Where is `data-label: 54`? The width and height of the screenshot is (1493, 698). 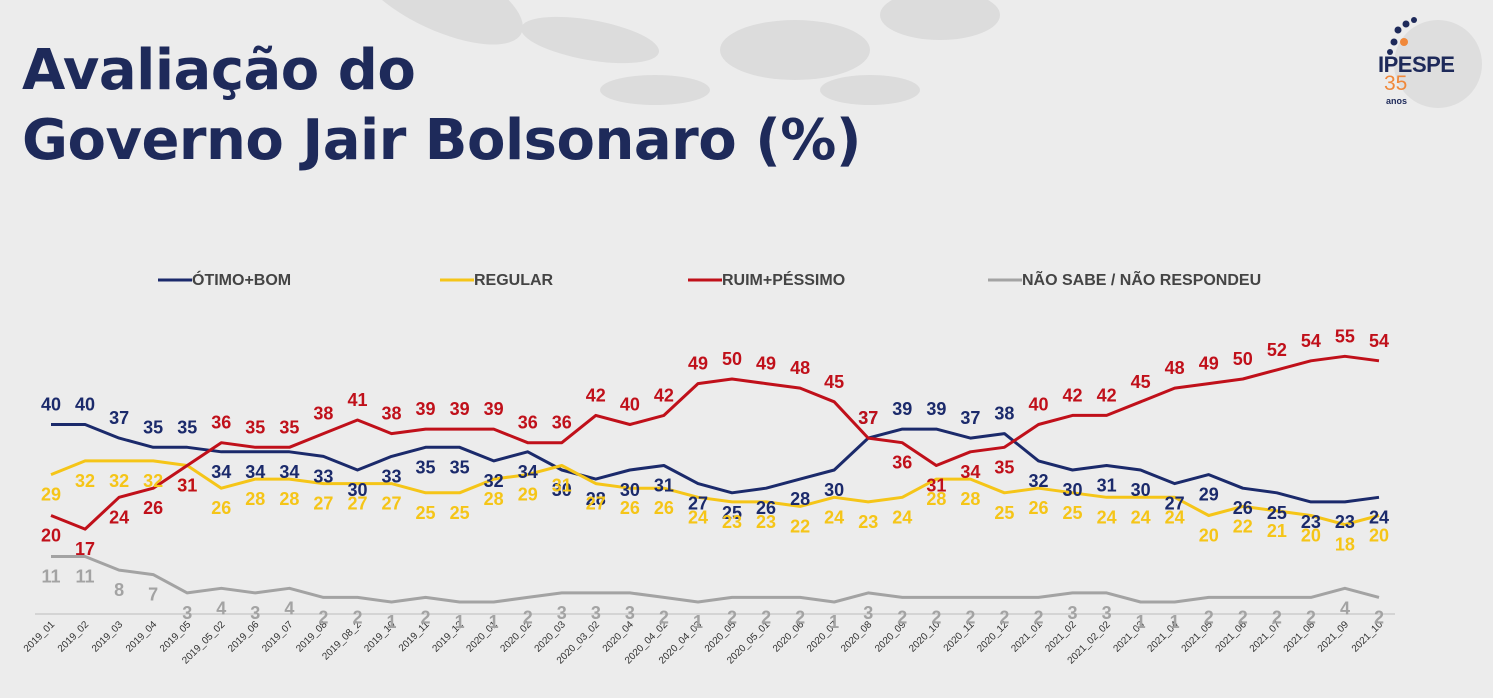
data-label: 54 is located at coordinates (1379, 341).